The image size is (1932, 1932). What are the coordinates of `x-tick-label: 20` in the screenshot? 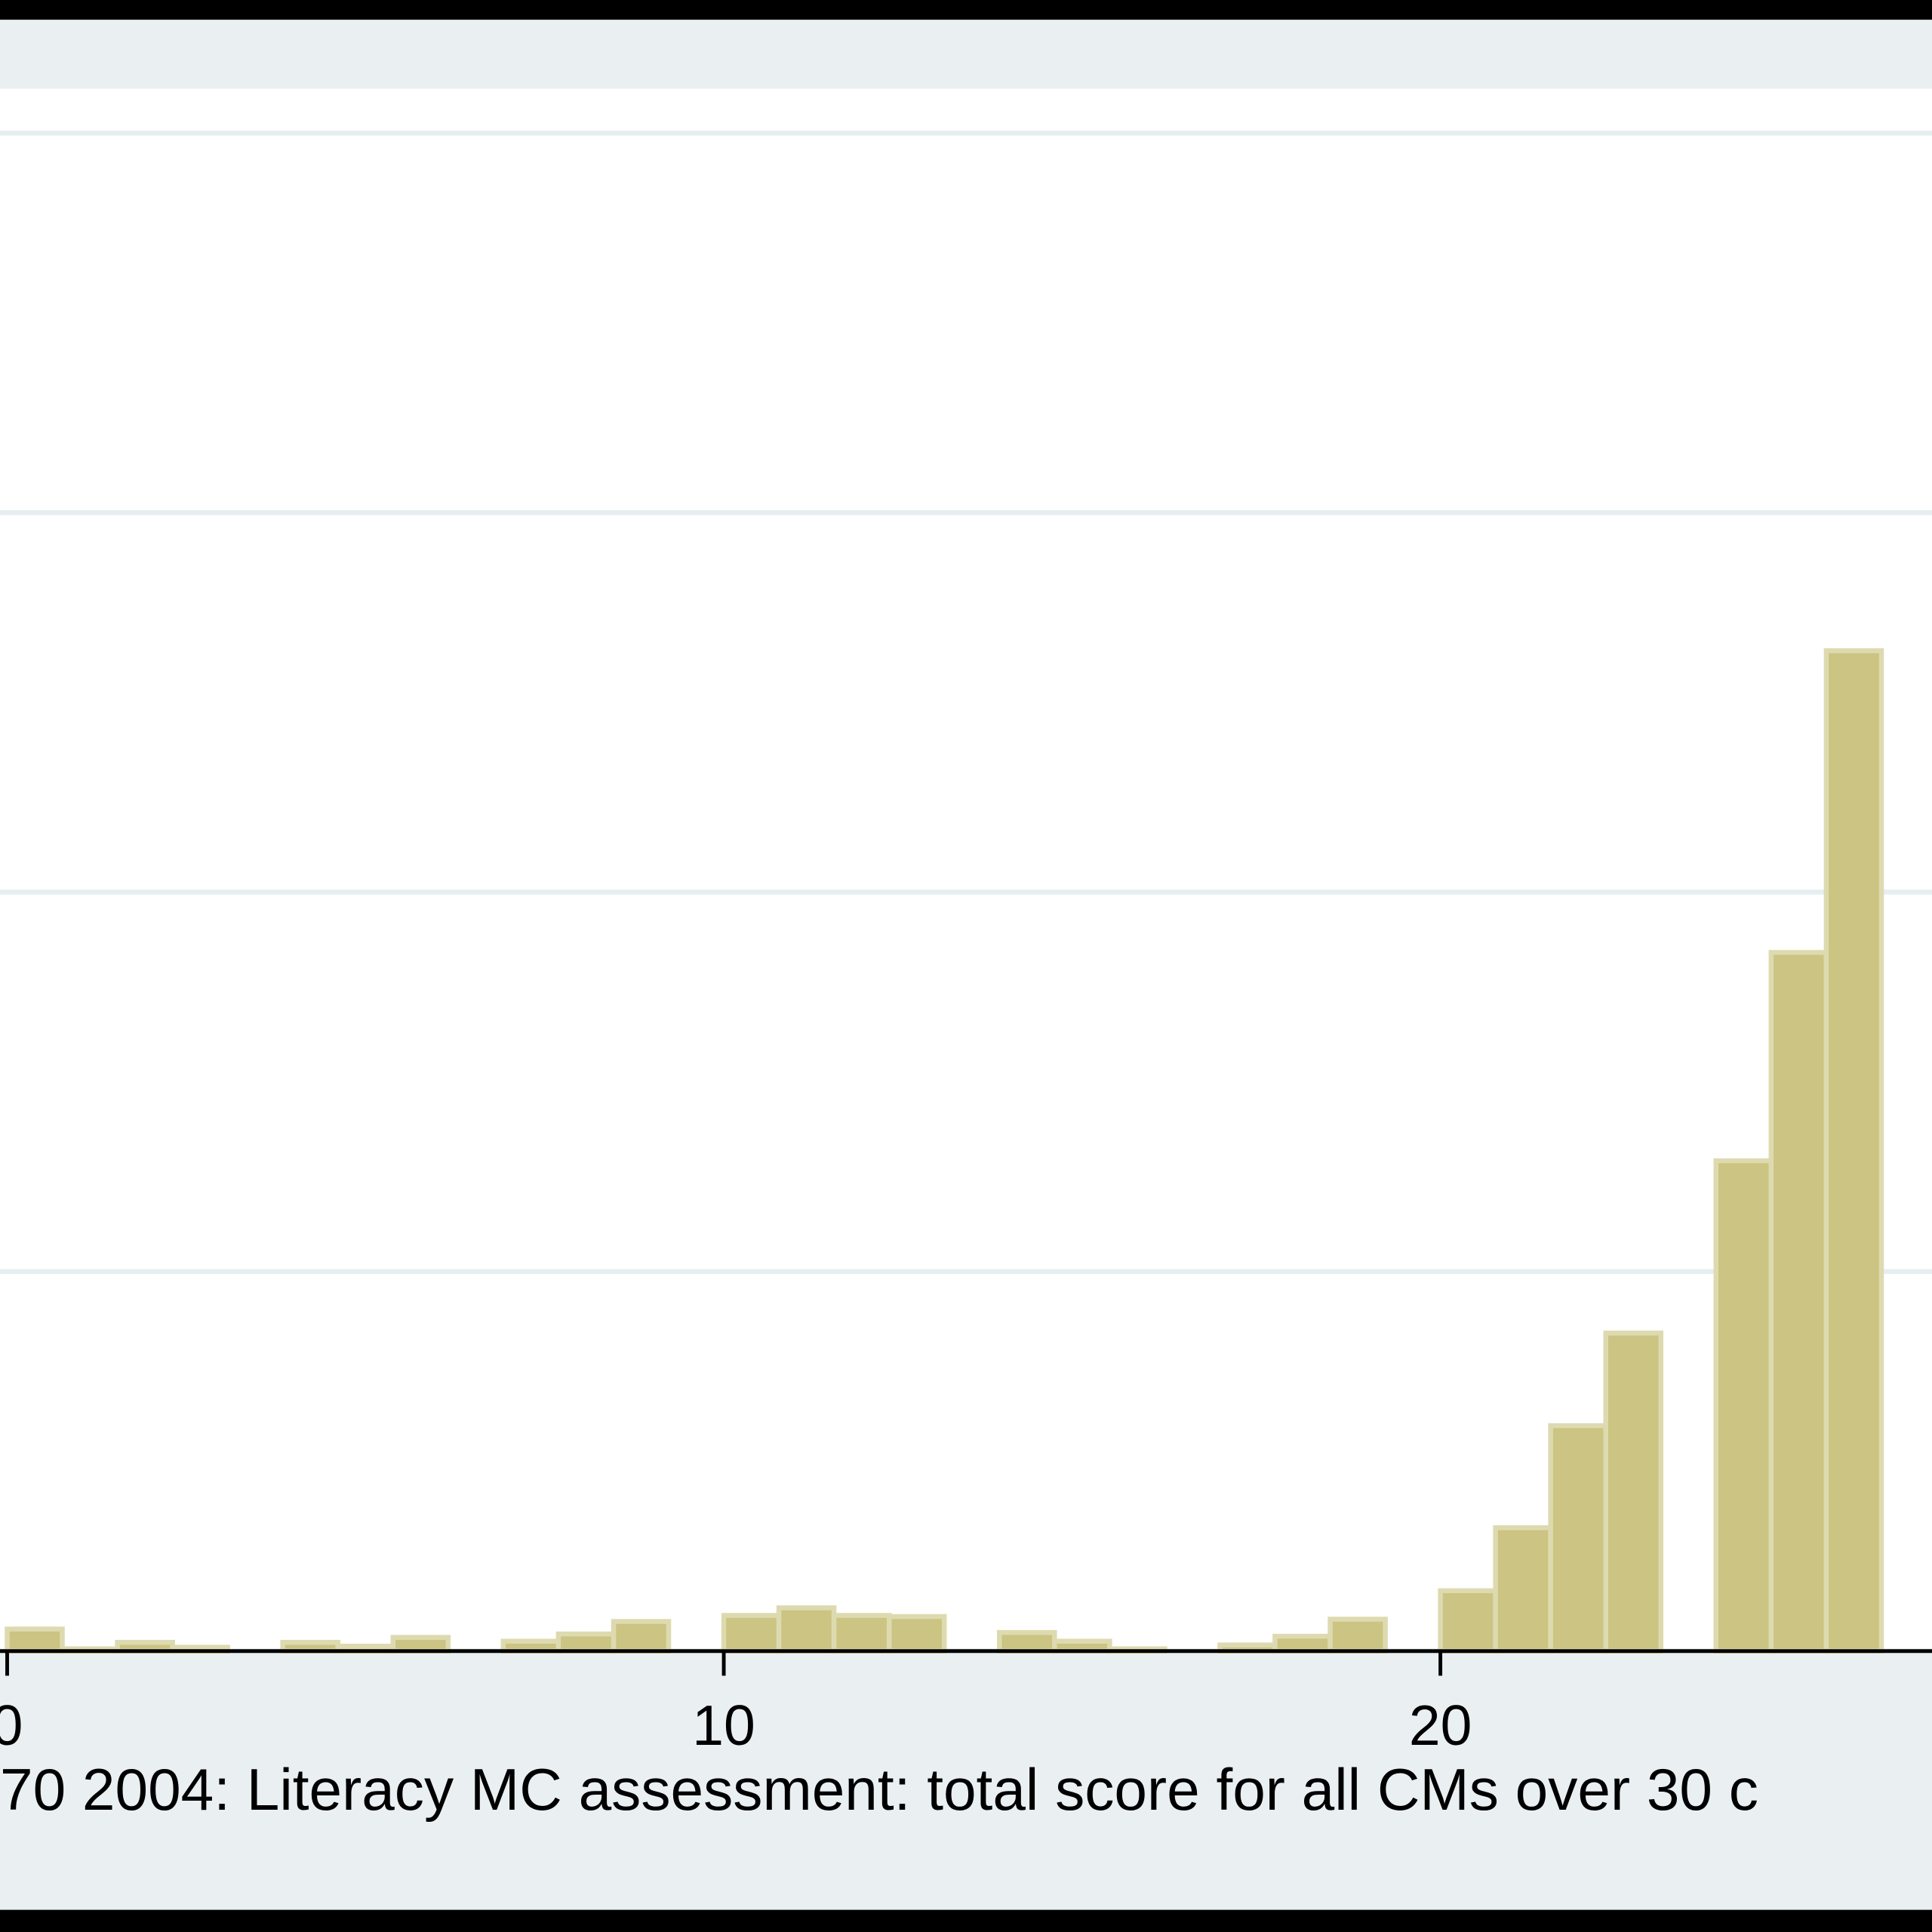 It's located at (1440, 1725).